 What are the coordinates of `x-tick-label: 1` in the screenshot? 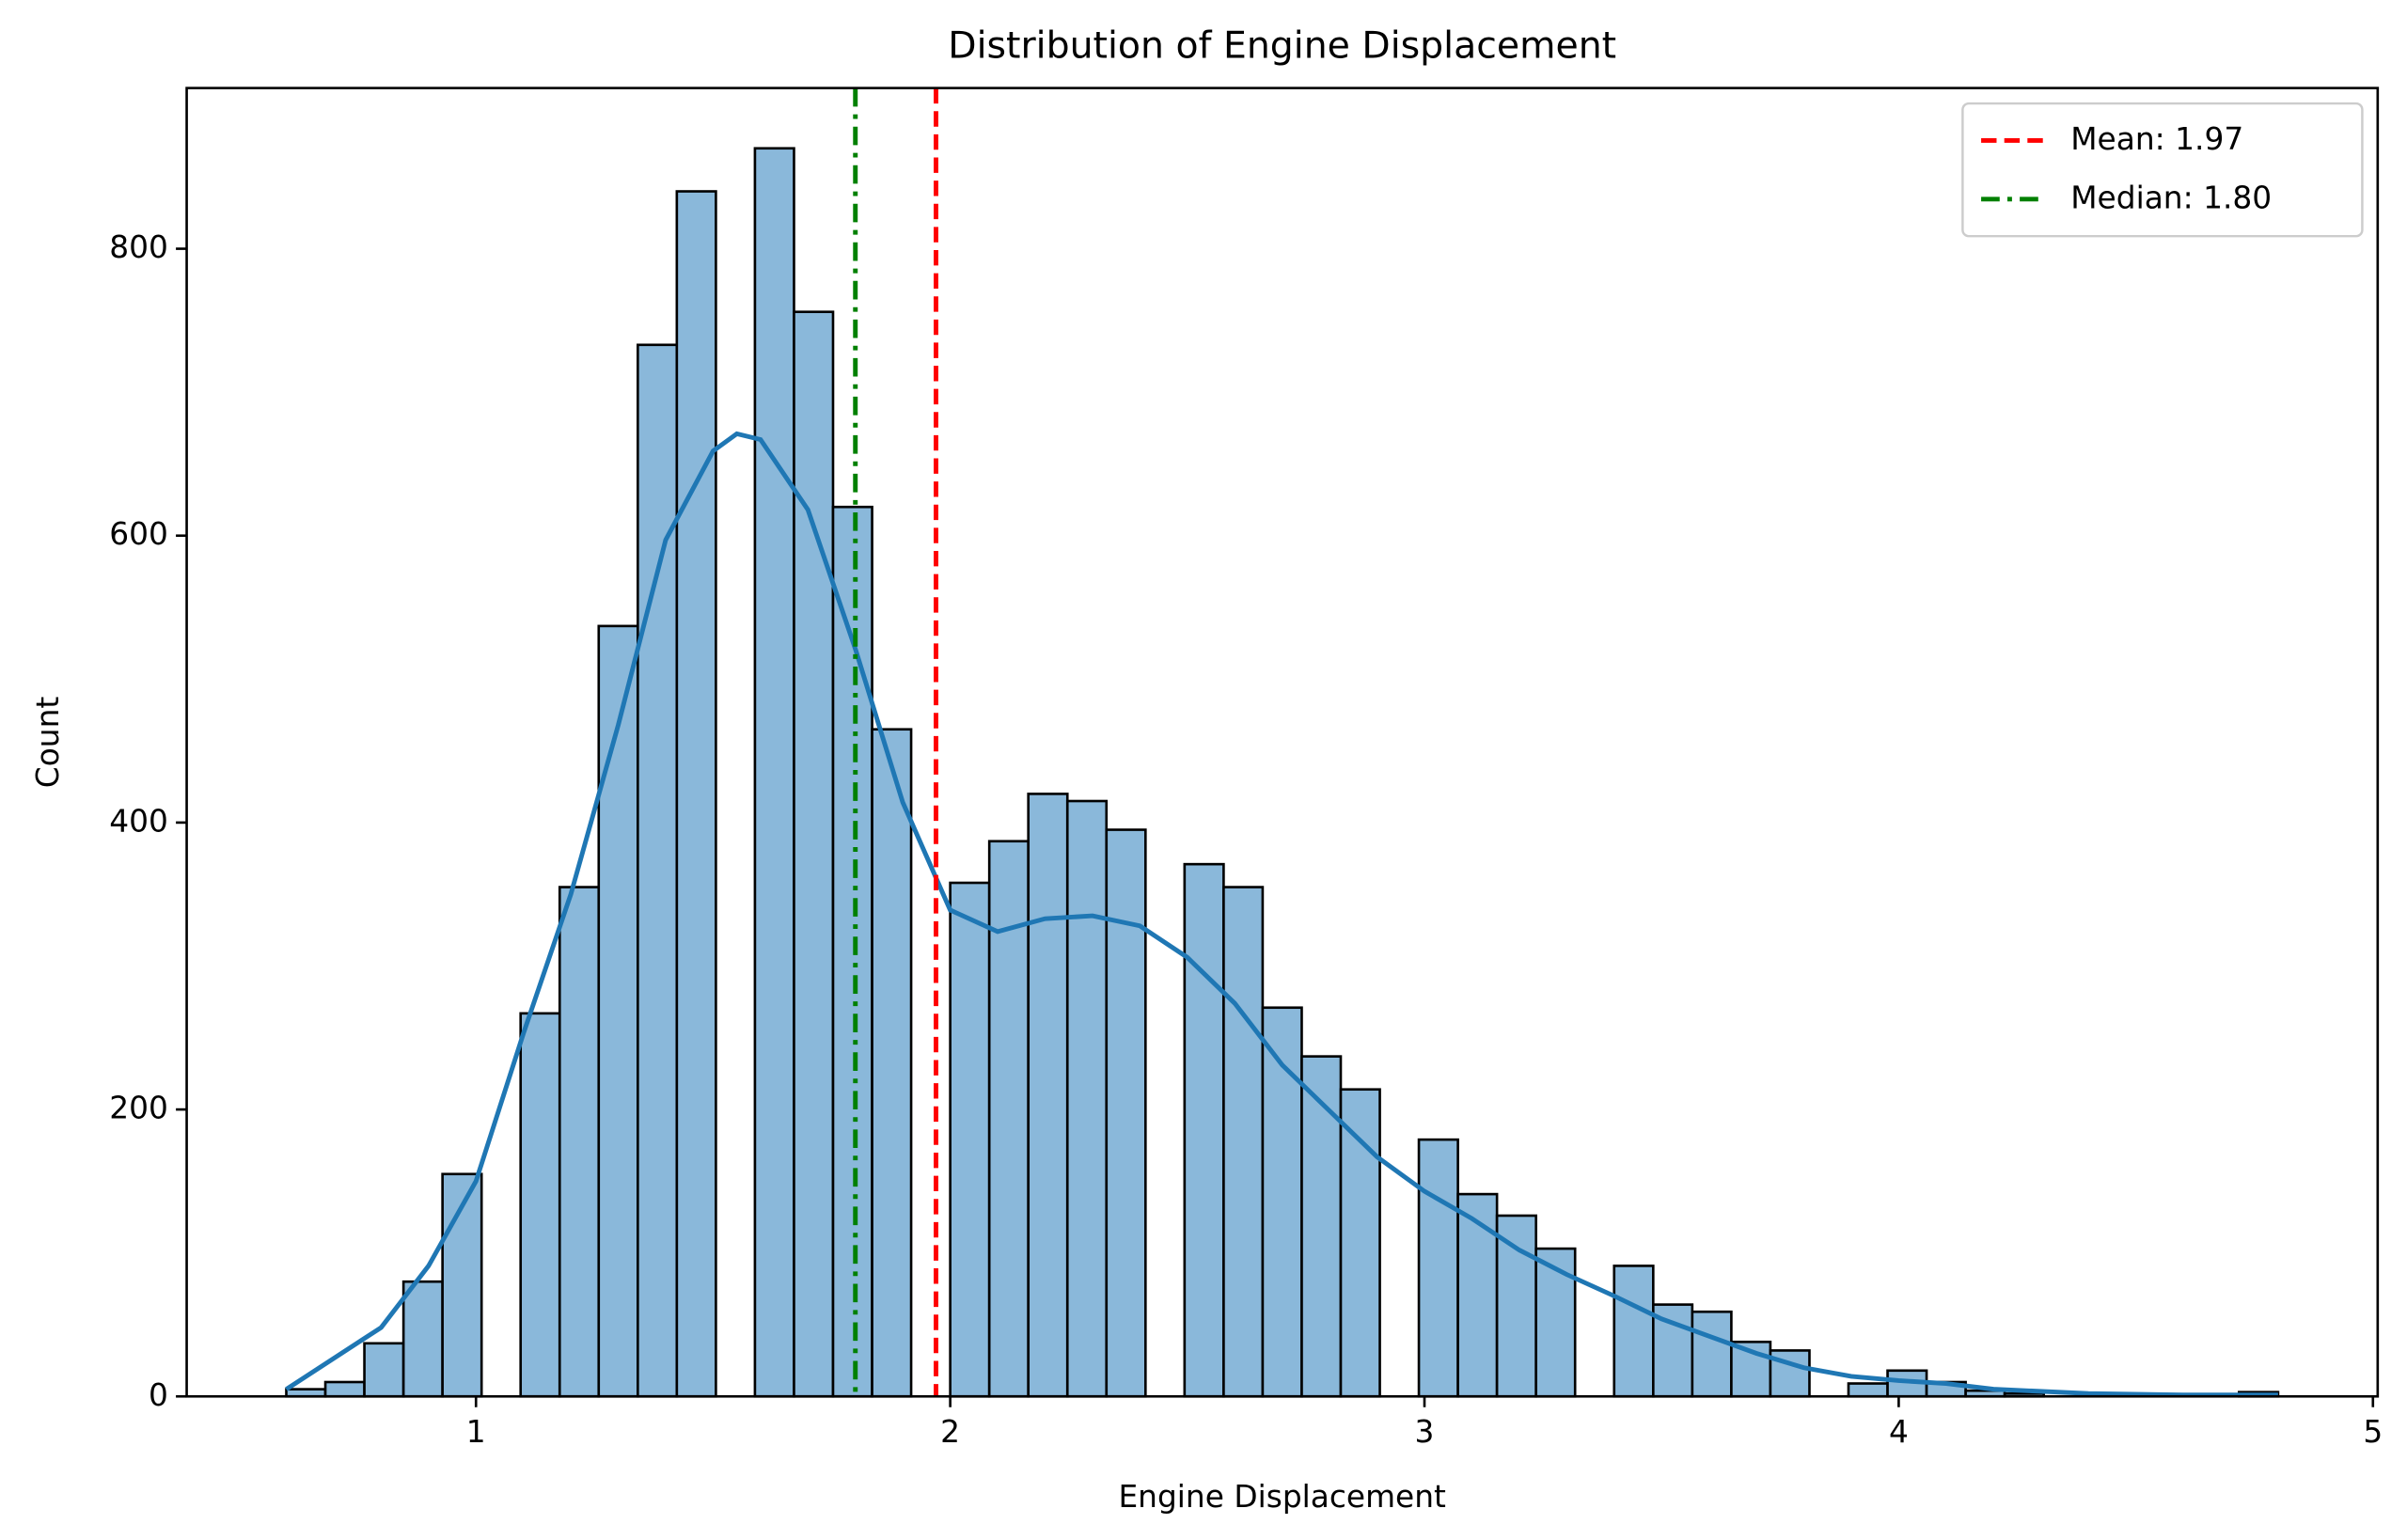 It's located at (476, 1432).